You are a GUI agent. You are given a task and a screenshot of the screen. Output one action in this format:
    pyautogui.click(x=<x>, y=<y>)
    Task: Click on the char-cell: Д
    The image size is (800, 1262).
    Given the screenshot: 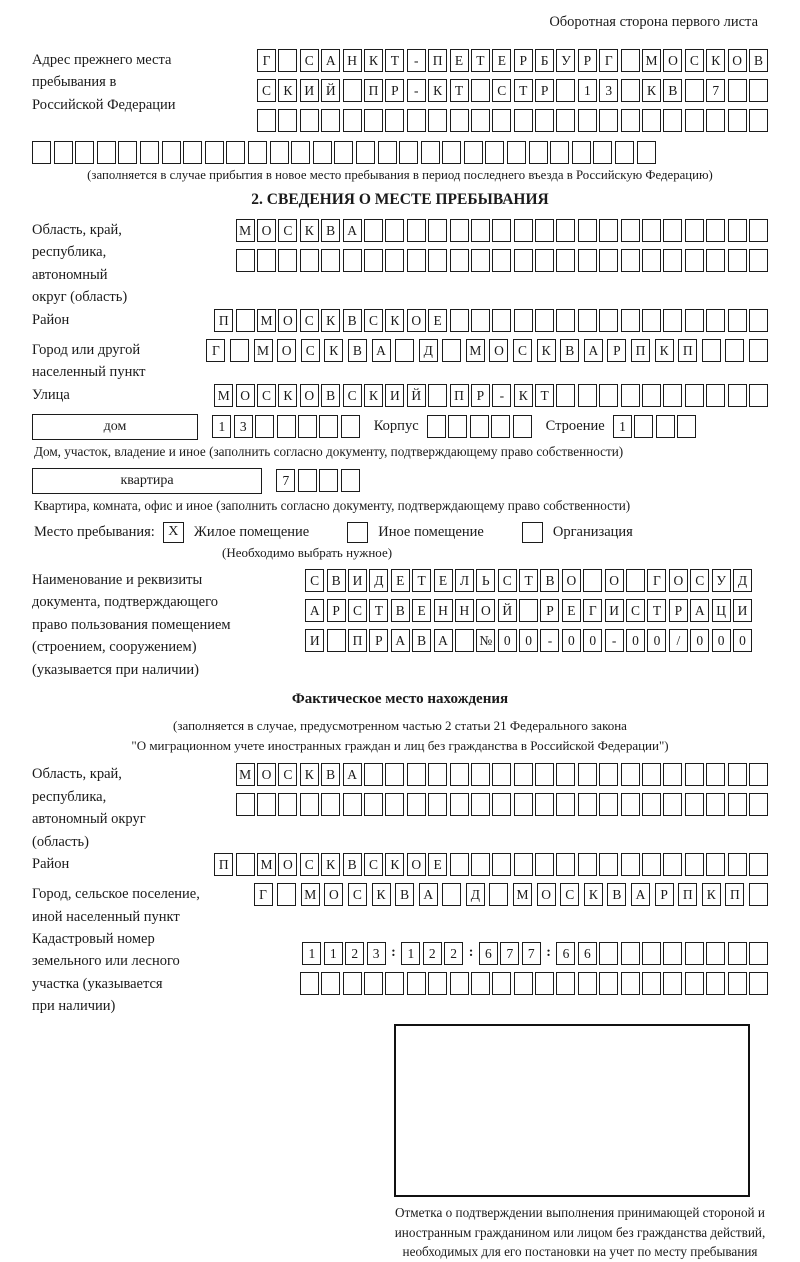 What is the action you would take?
    pyautogui.click(x=475, y=895)
    